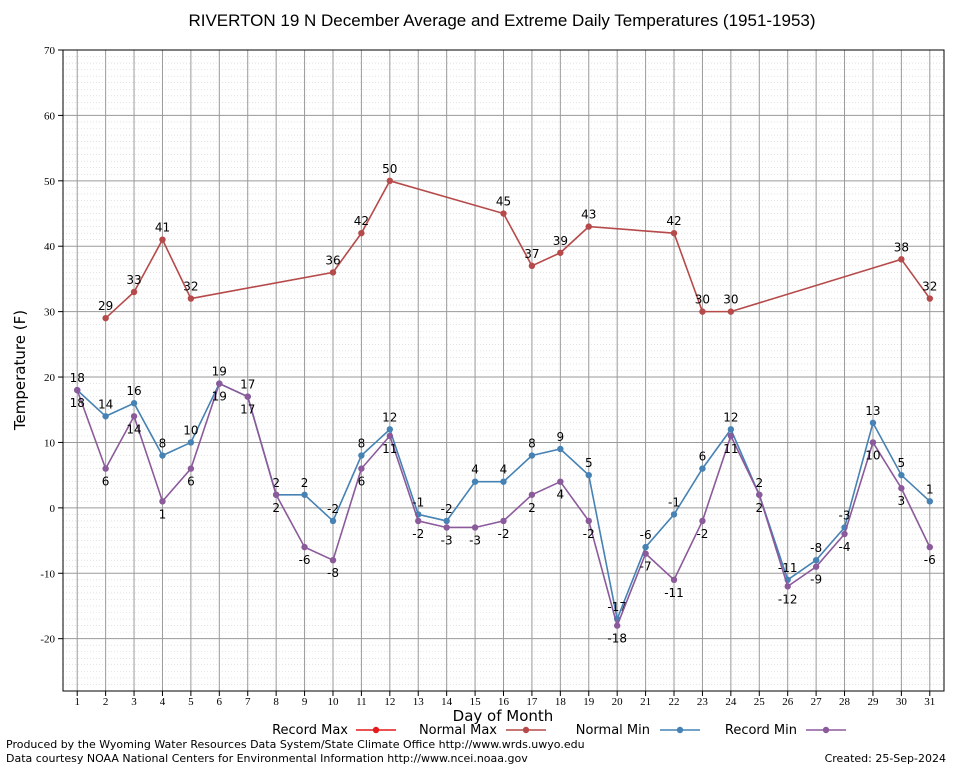 Image resolution: width=954 pixels, height=768 pixels. What do you see at coordinates (133, 429) in the screenshot?
I see `data-label: 14` at bounding box center [133, 429].